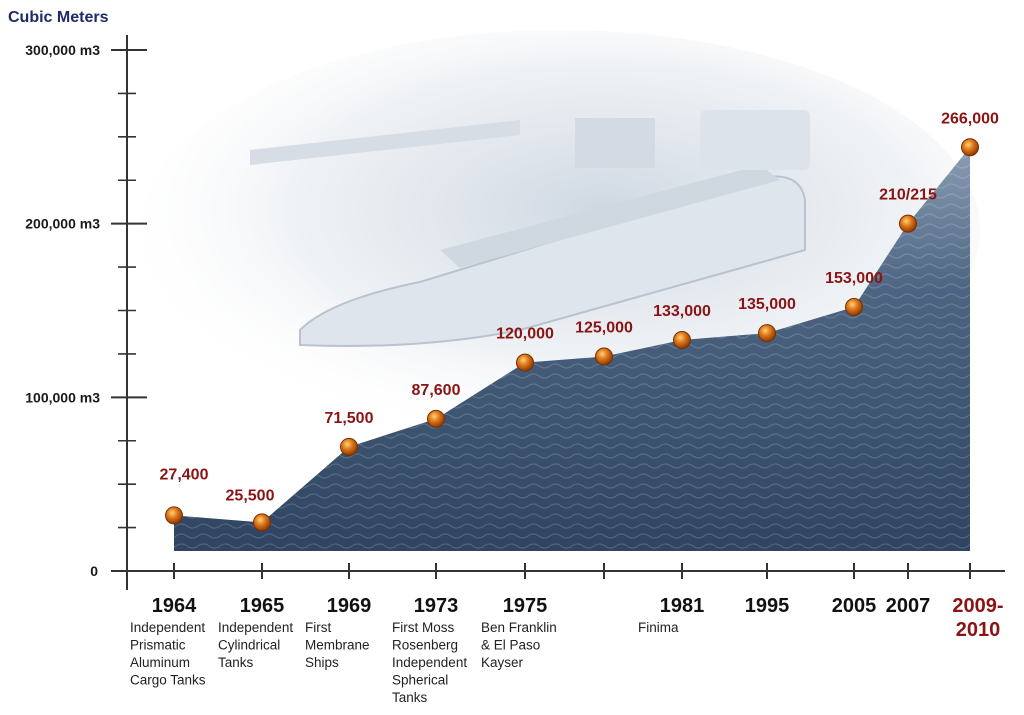 This screenshot has height=715, width=1024. I want to click on y-tick-label: 100,000 m3, so click(62, 397).